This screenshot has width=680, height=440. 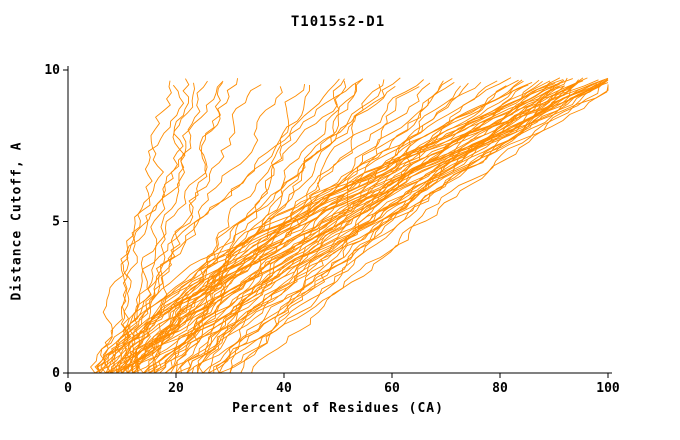 I want to click on x-tick-label: 60, so click(x=392, y=388).